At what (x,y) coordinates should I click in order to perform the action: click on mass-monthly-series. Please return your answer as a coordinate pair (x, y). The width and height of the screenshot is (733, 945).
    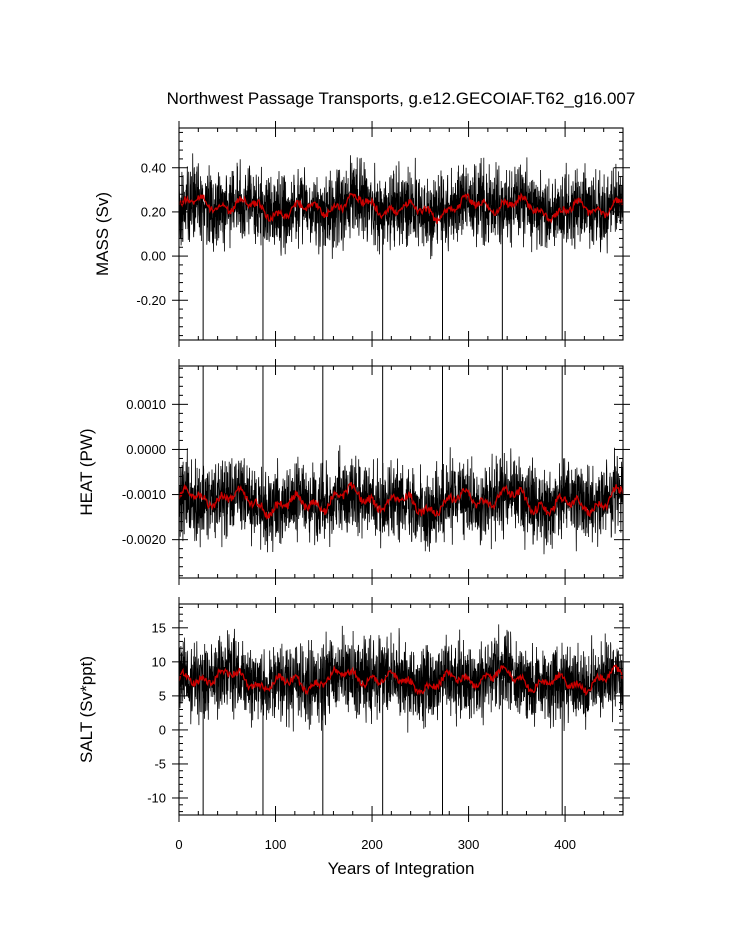
    Looking at the image, I should click on (401, 206).